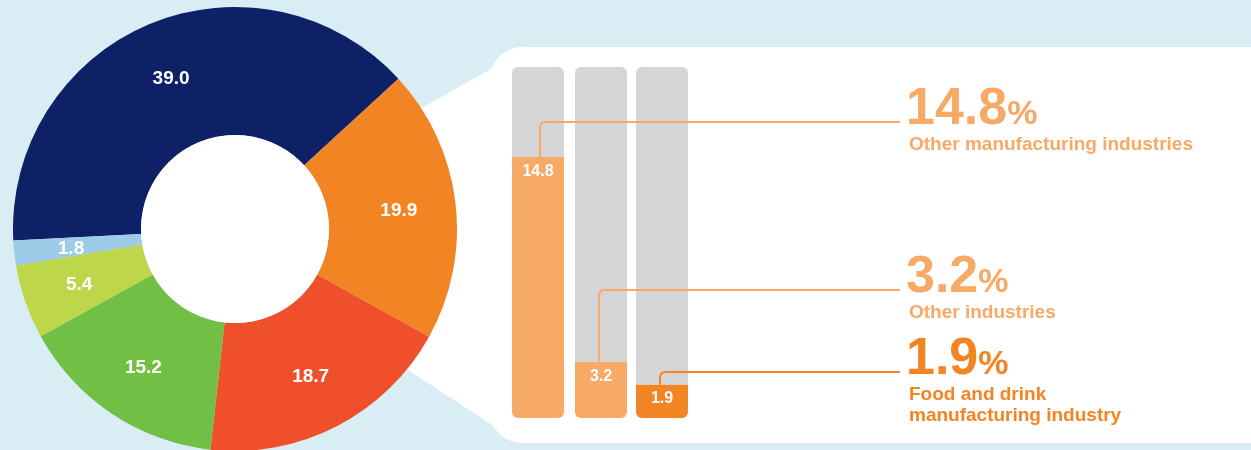 This screenshot has width=1251, height=450. Describe the element at coordinates (601, 375) in the screenshot. I see `data-label: 3.2` at that location.